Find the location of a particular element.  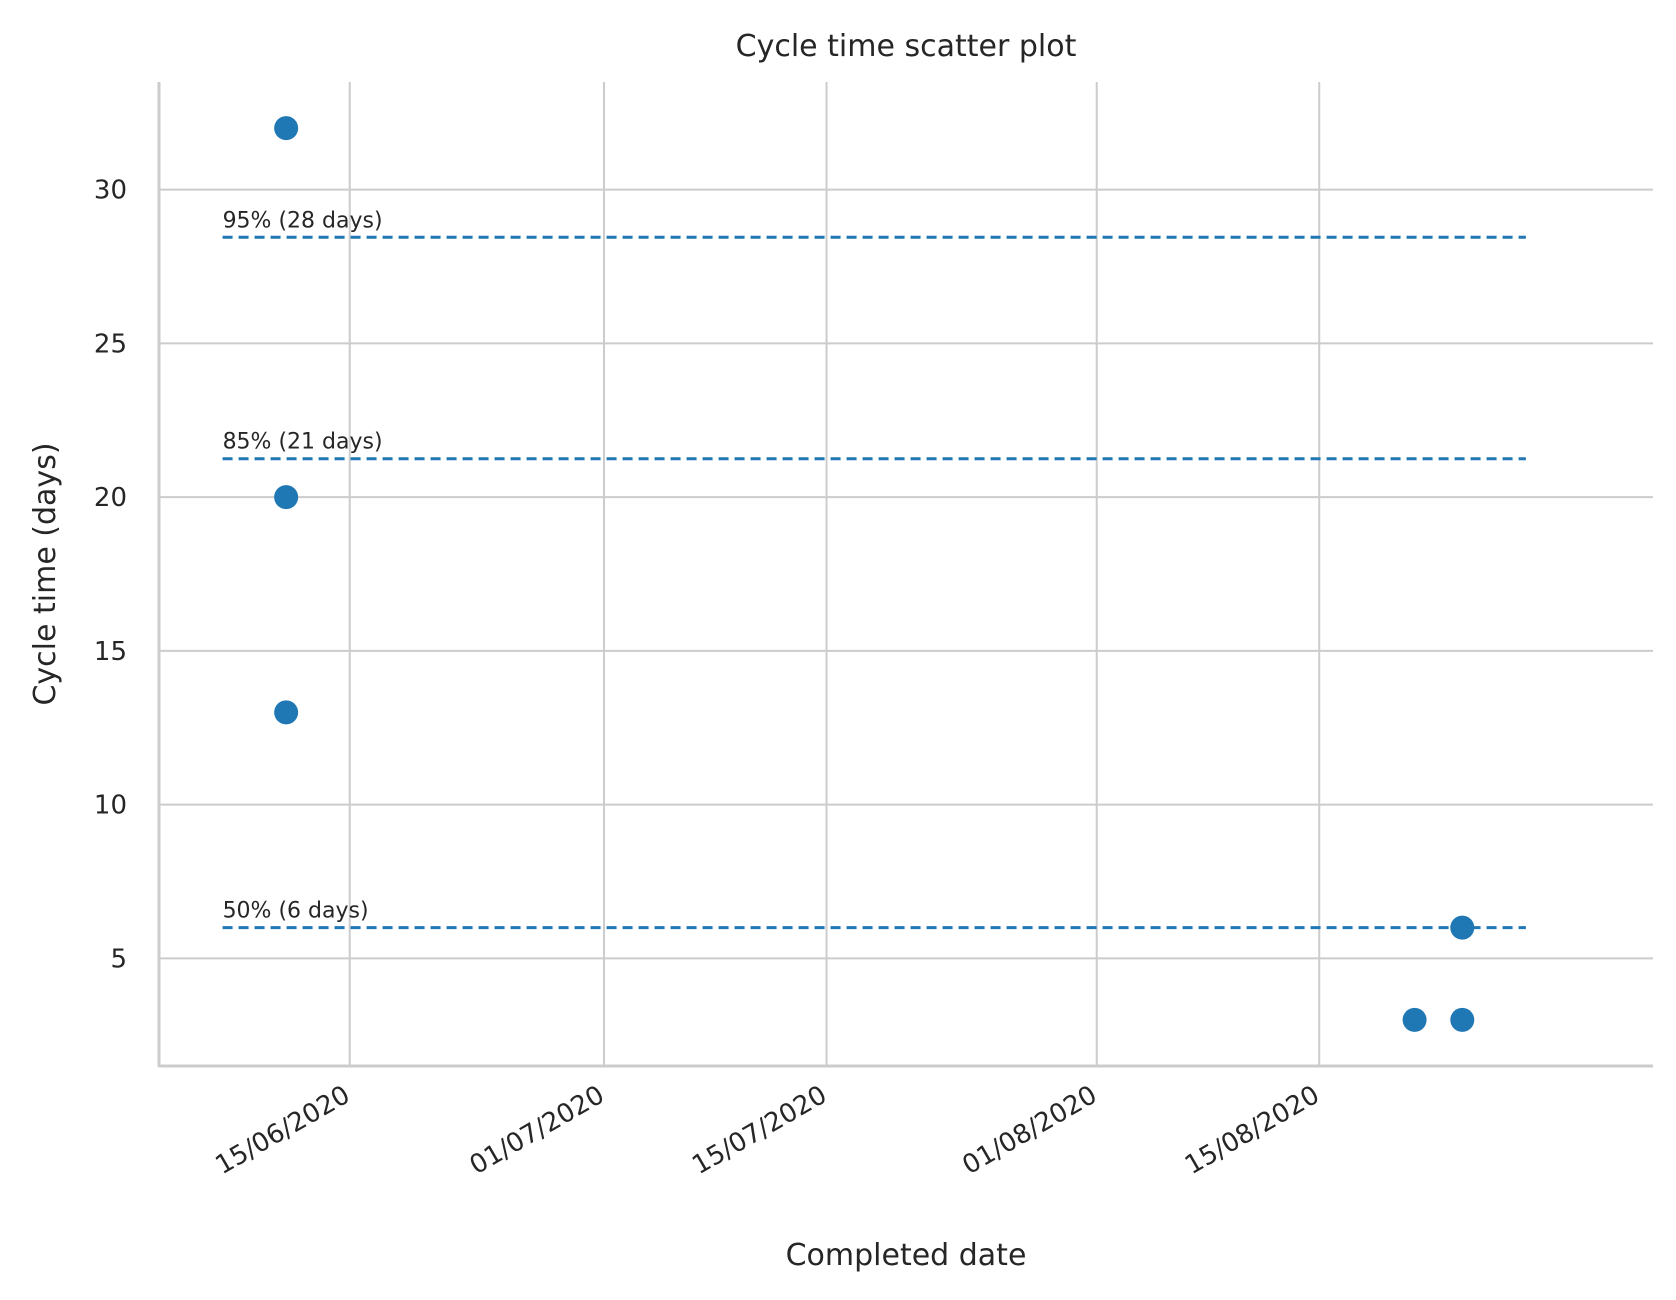

x-axis-label: Completed date is located at coordinates (906, 1255).